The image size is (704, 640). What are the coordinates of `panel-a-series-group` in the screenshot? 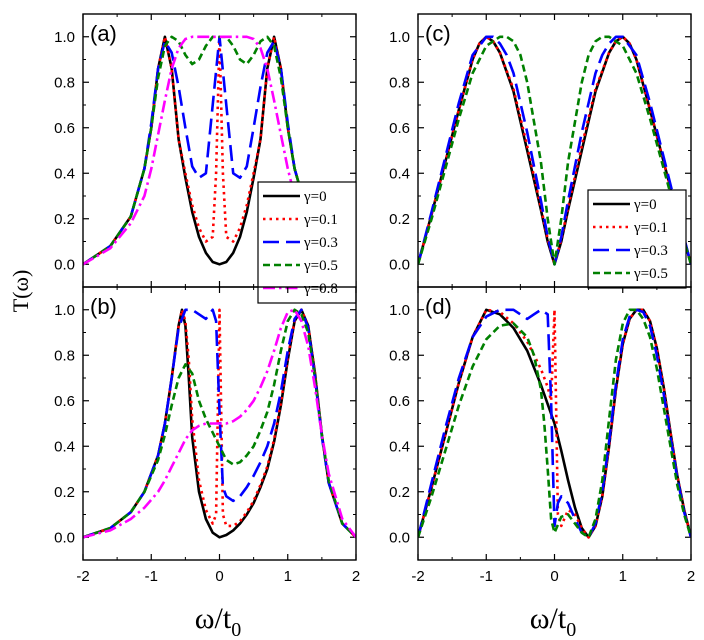 It's located at (219, 150).